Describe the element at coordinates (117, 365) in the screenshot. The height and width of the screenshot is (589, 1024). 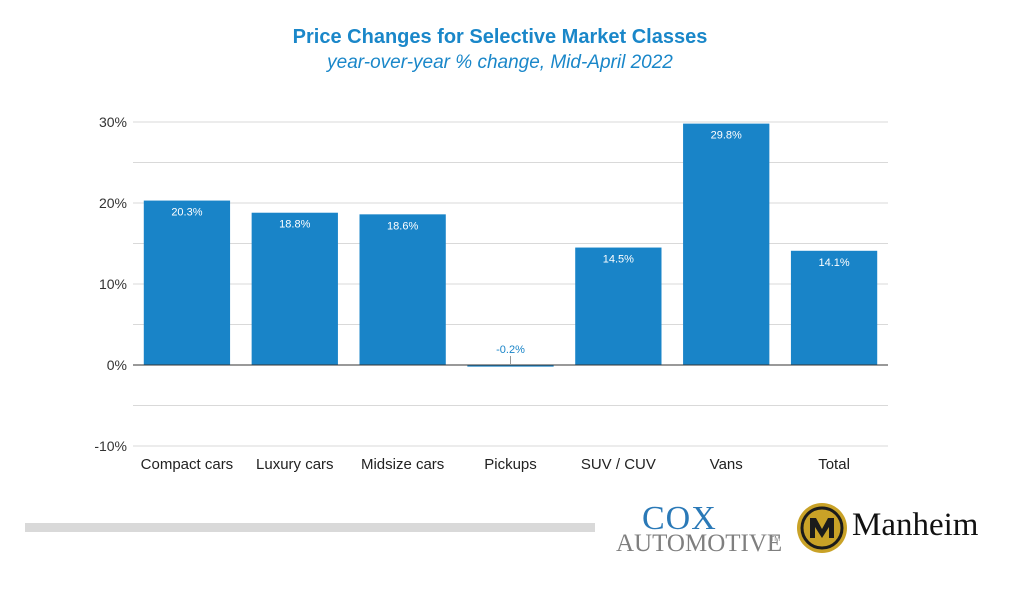
I see `y-tick-label: 0%` at that location.